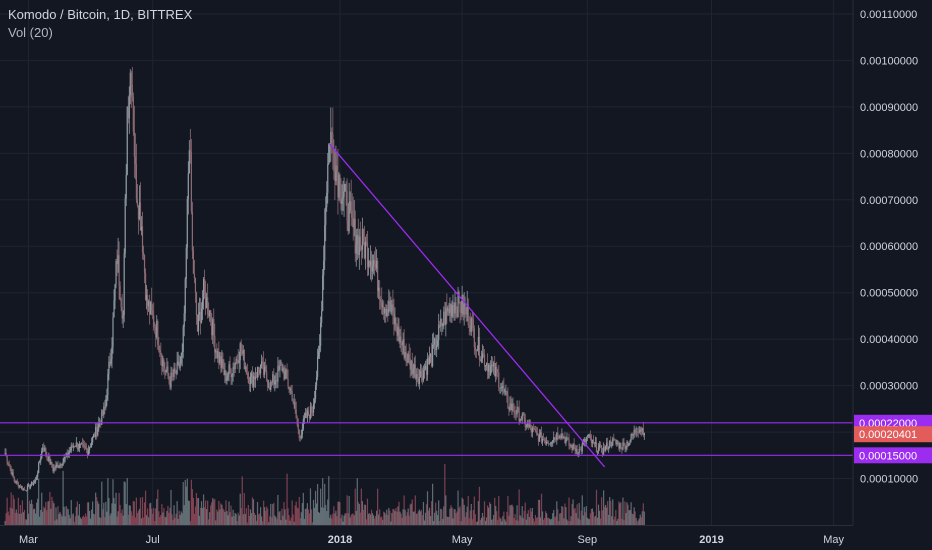 This screenshot has width=932, height=550. Describe the element at coordinates (100, 14) in the screenshot. I see `symbol-title: Komodo / Bitcoin, 1D, BITTREX` at that location.